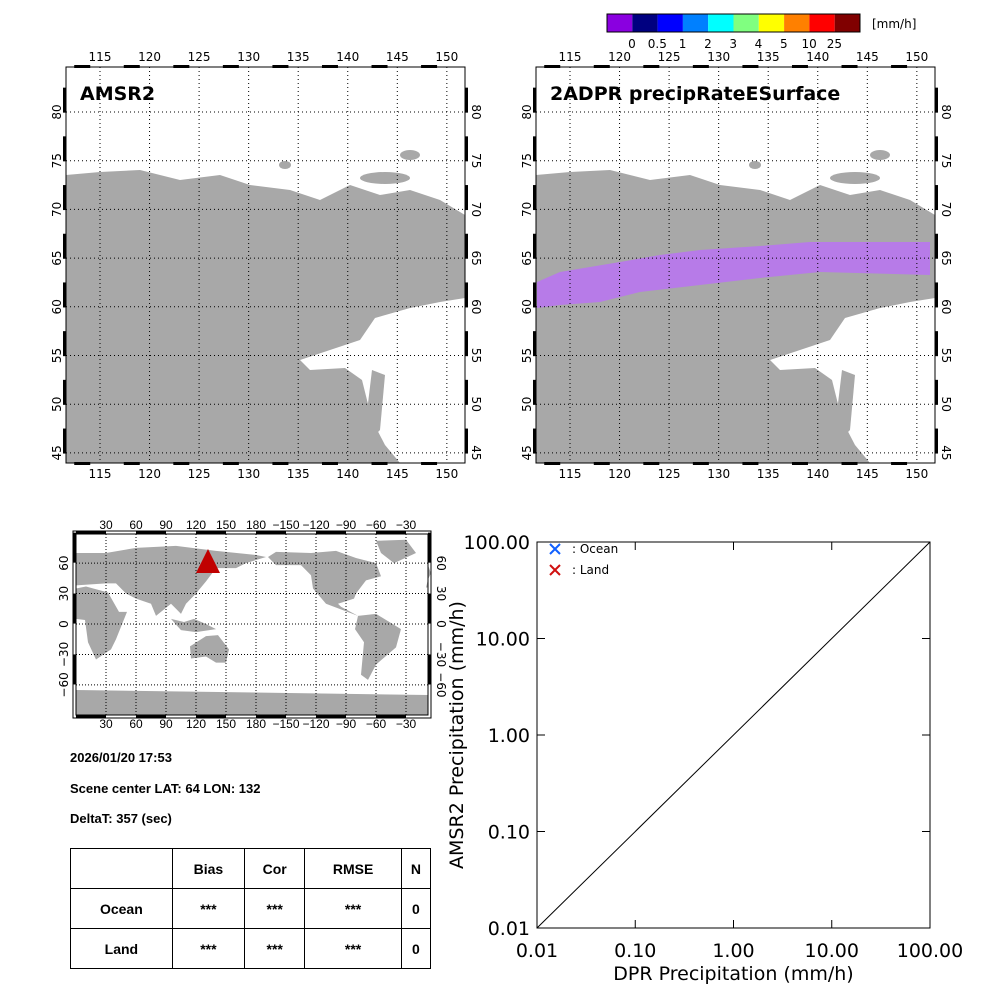 This screenshot has width=1000, height=1000. Describe the element at coordinates (635, 951) in the screenshot. I see `x-tick-label: 0.10` at that location.